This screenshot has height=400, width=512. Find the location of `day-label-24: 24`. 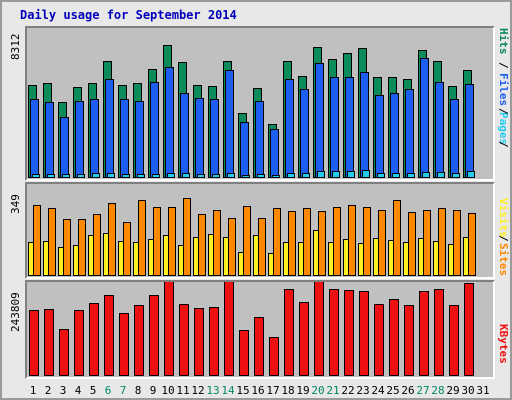

day-label-24: 24 is located at coordinates (378, 390).